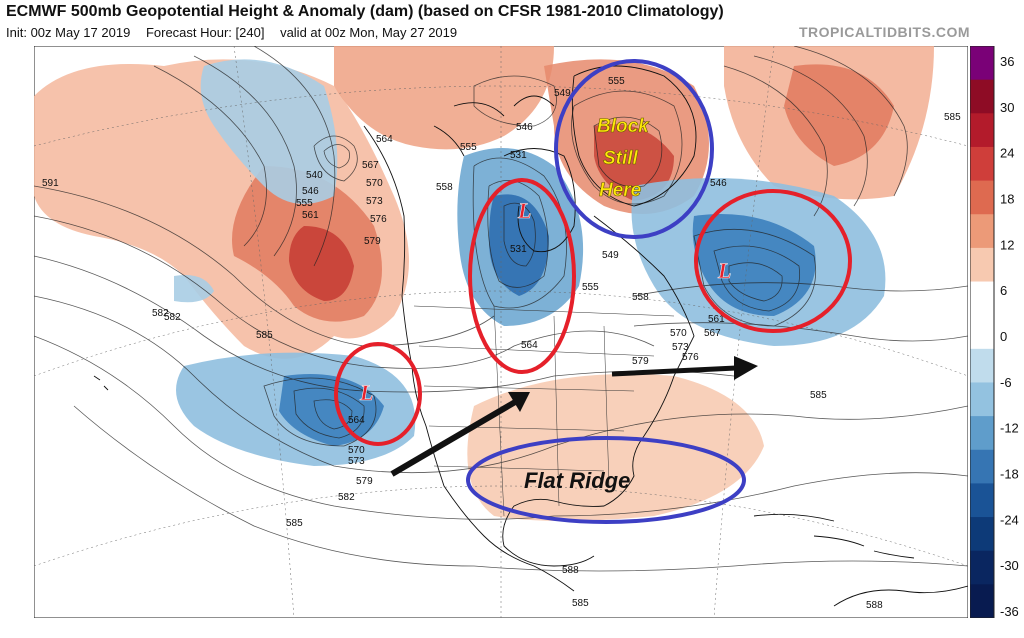  What do you see at coordinates (621, 158) in the screenshot?
I see `block-label-line2: Still` at bounding box center [621, 158].